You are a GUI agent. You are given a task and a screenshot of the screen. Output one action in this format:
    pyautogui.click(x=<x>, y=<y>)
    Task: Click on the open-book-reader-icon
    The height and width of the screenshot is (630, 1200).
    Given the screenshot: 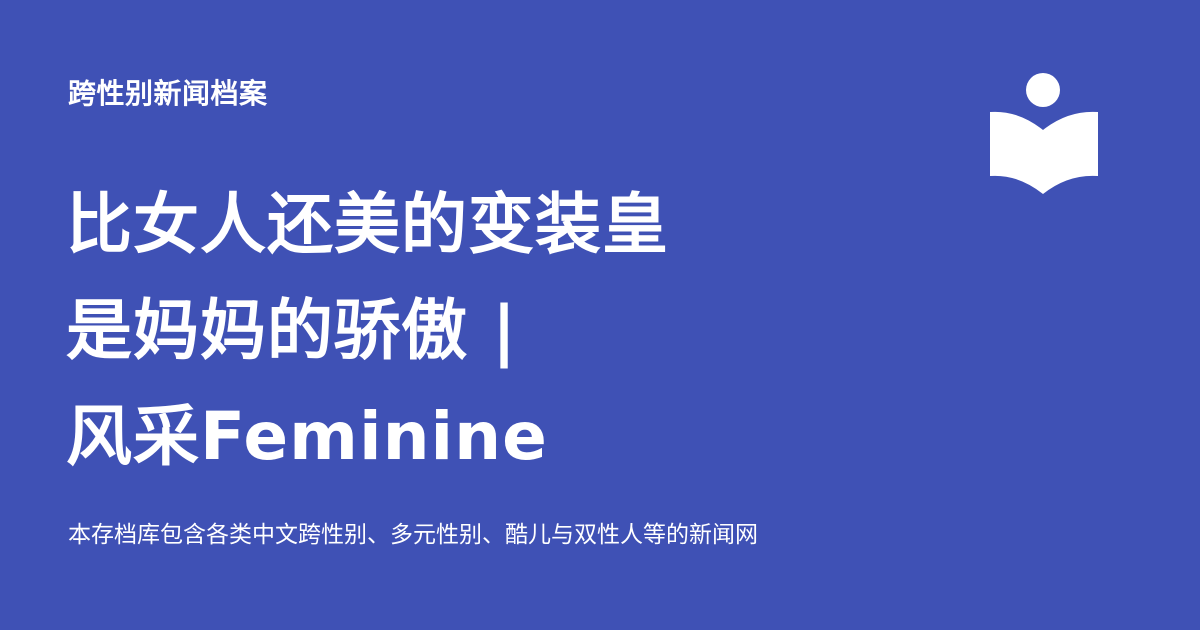 What is the action you would take?
    pyautogui.click(x=1044, y=133)
    